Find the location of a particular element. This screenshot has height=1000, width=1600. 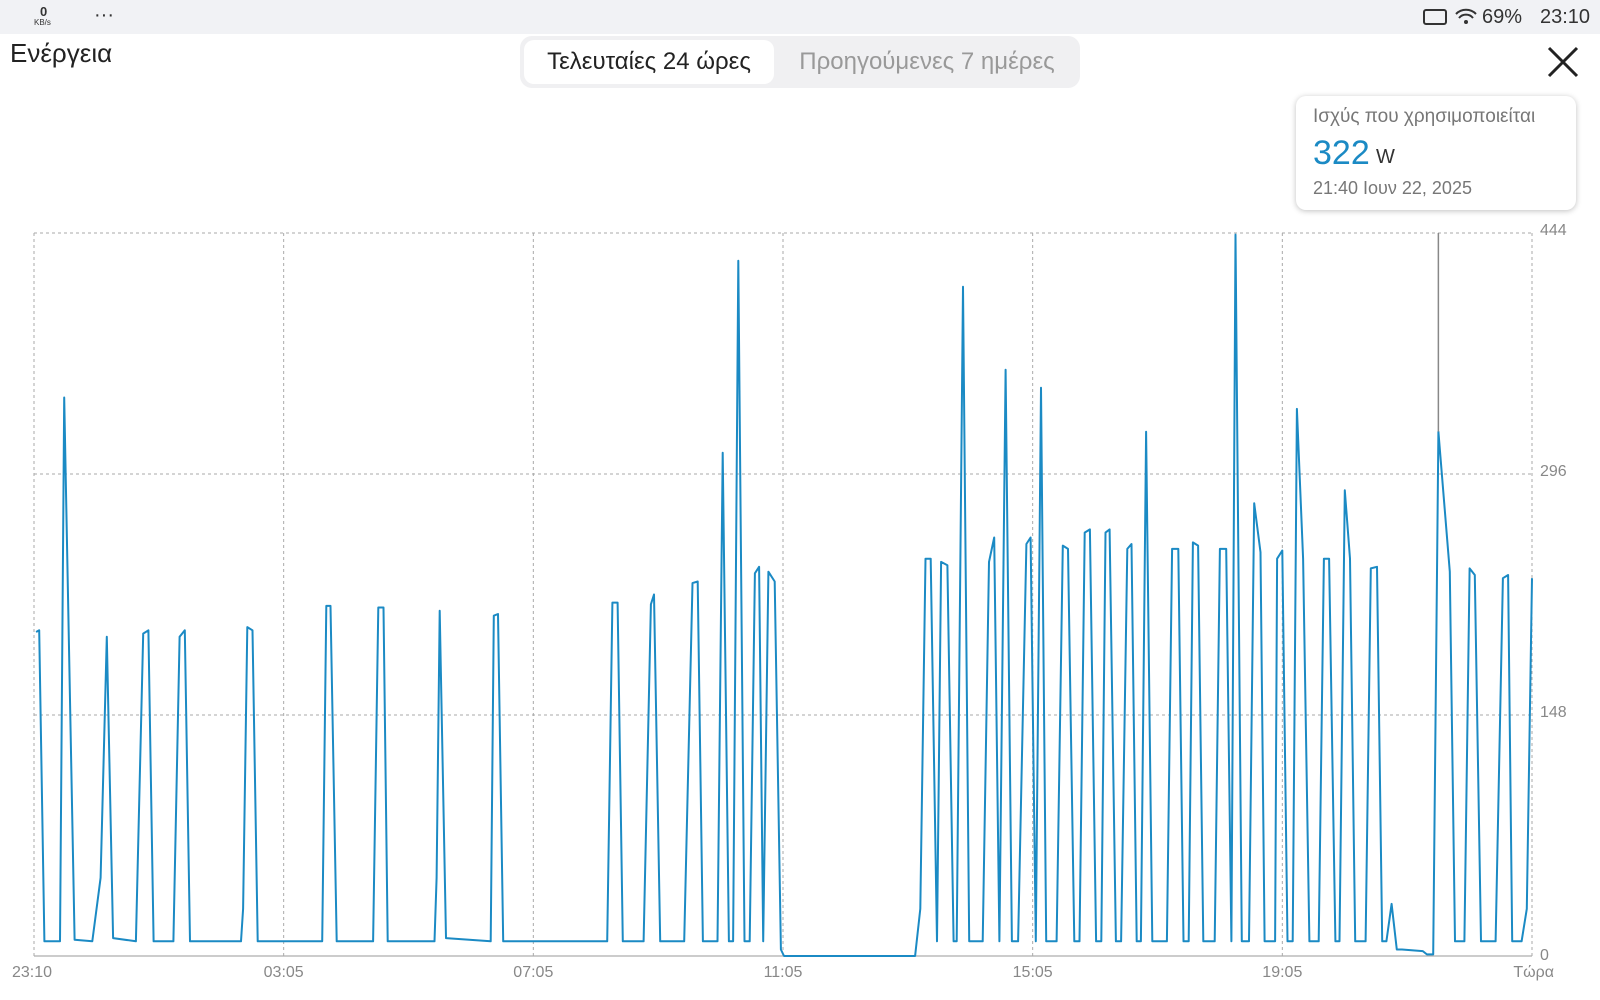

cast-icon is located at coordinates (1435, 17).